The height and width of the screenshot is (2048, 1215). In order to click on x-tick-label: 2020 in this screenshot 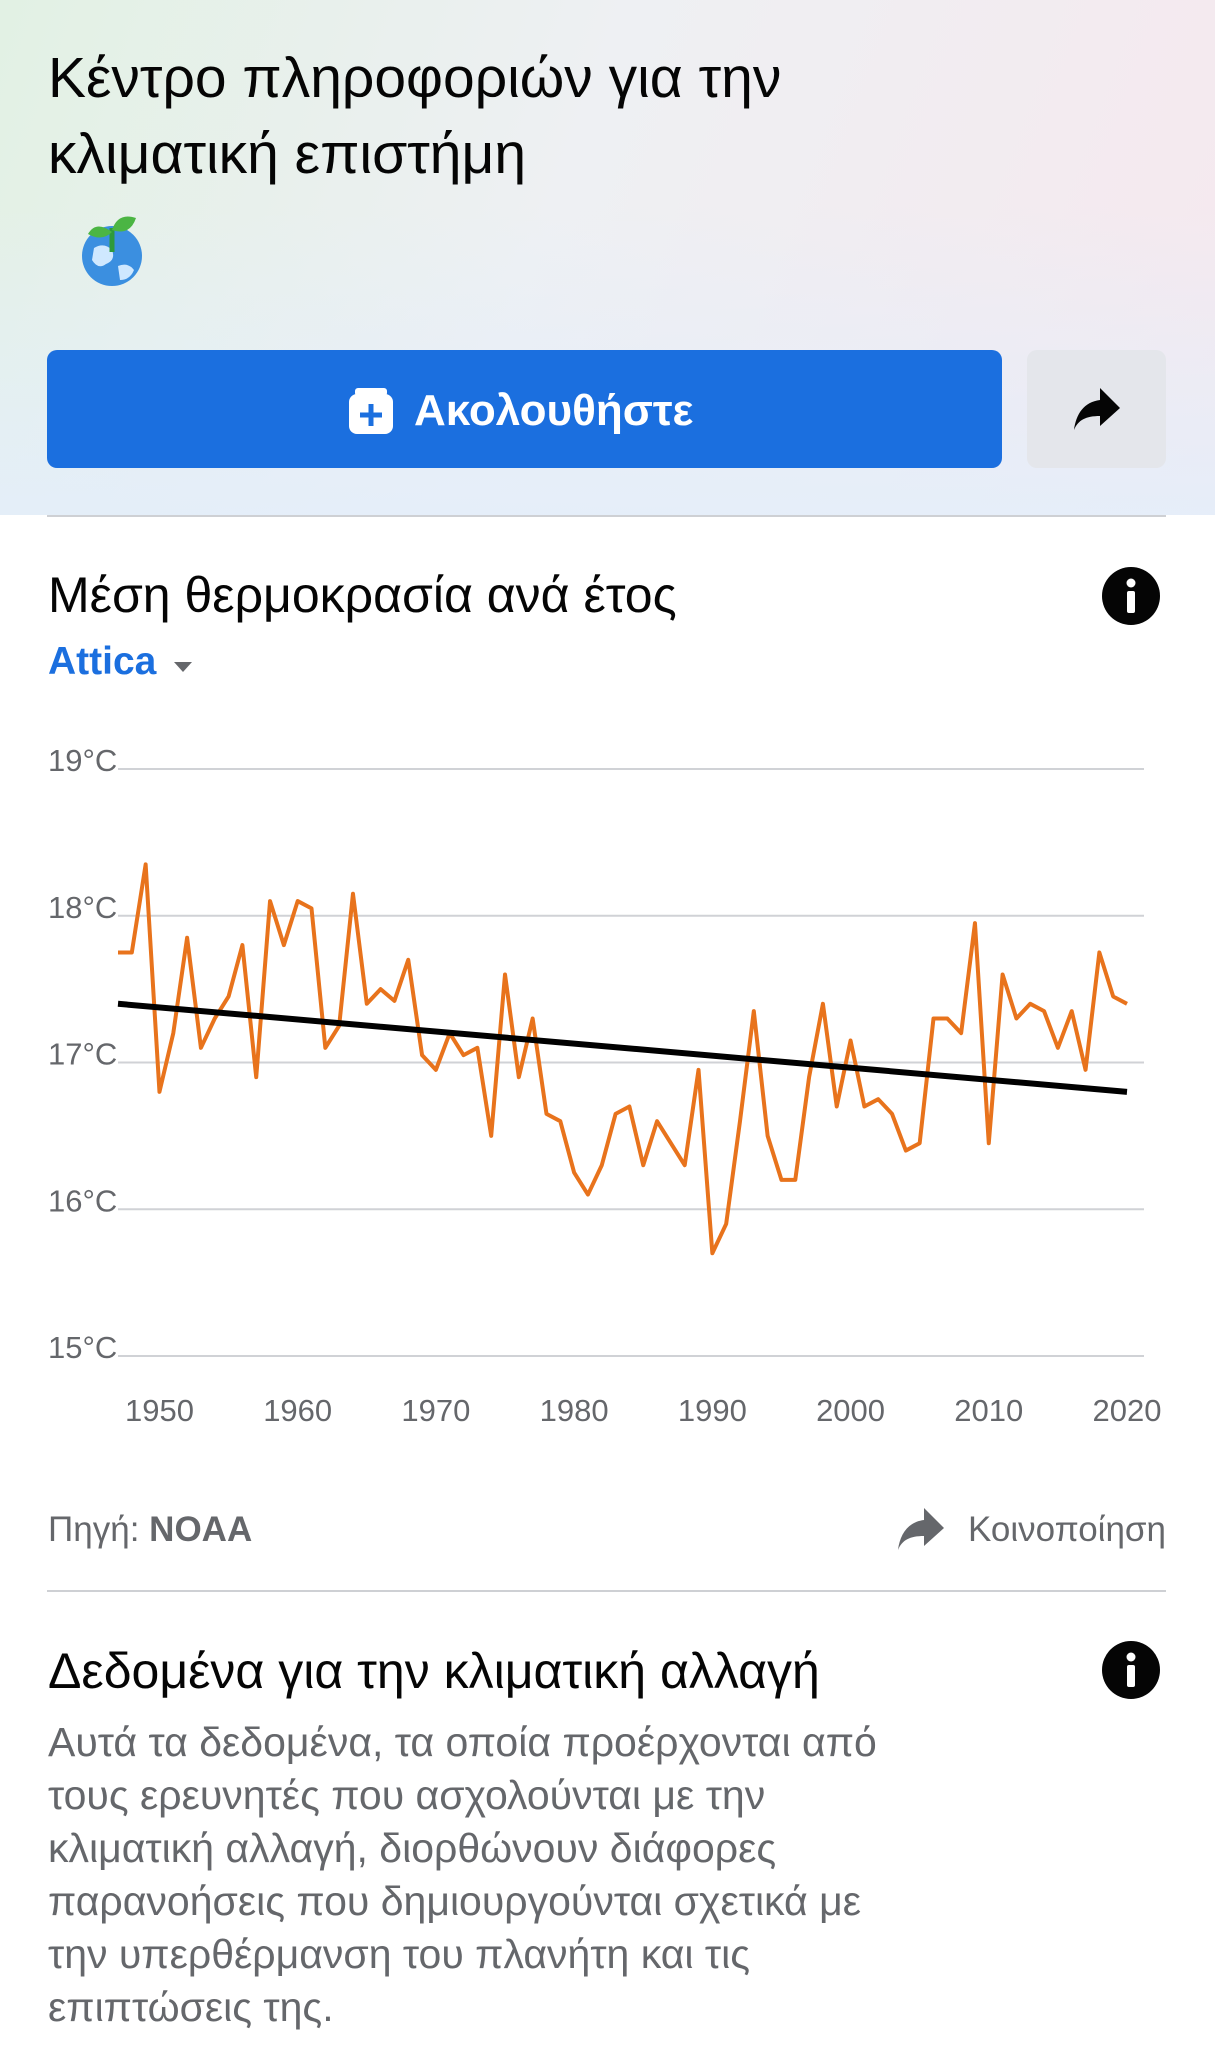, I will do `click(1127, 1410)`.